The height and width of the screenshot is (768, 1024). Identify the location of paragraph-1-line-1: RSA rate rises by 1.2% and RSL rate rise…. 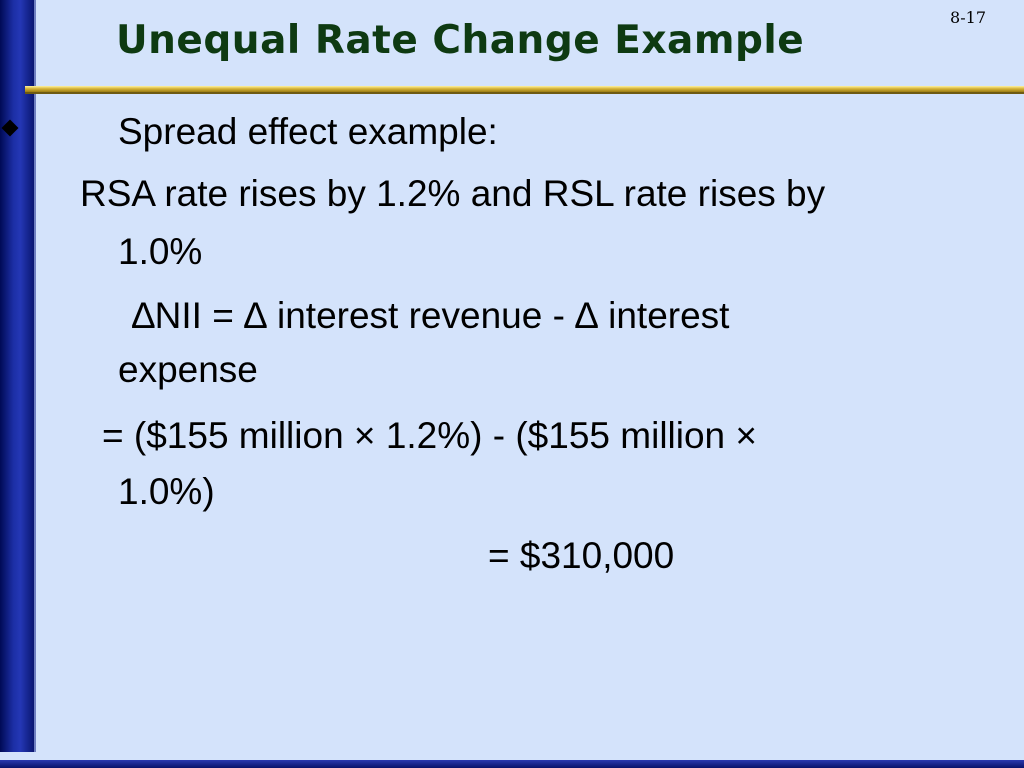
(453, 193).